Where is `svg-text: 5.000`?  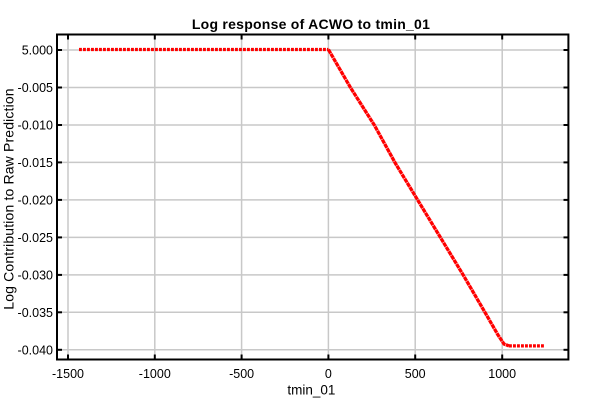 svg-text: 5.000 is located at coordinates (37, 51).